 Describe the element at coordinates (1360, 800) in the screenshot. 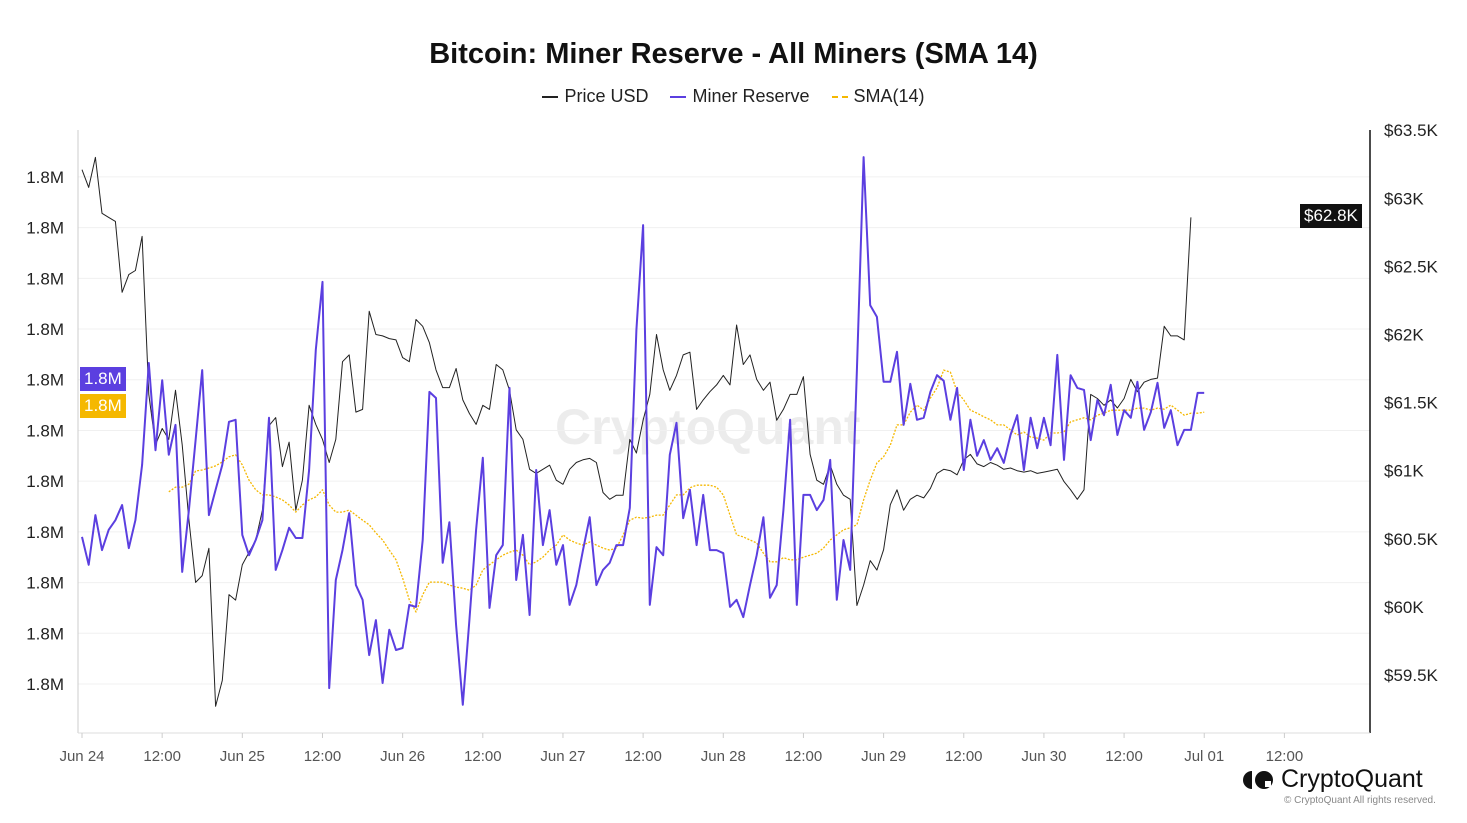

I see `copyright: © CryptoQuant All rights reserved.` at that location.